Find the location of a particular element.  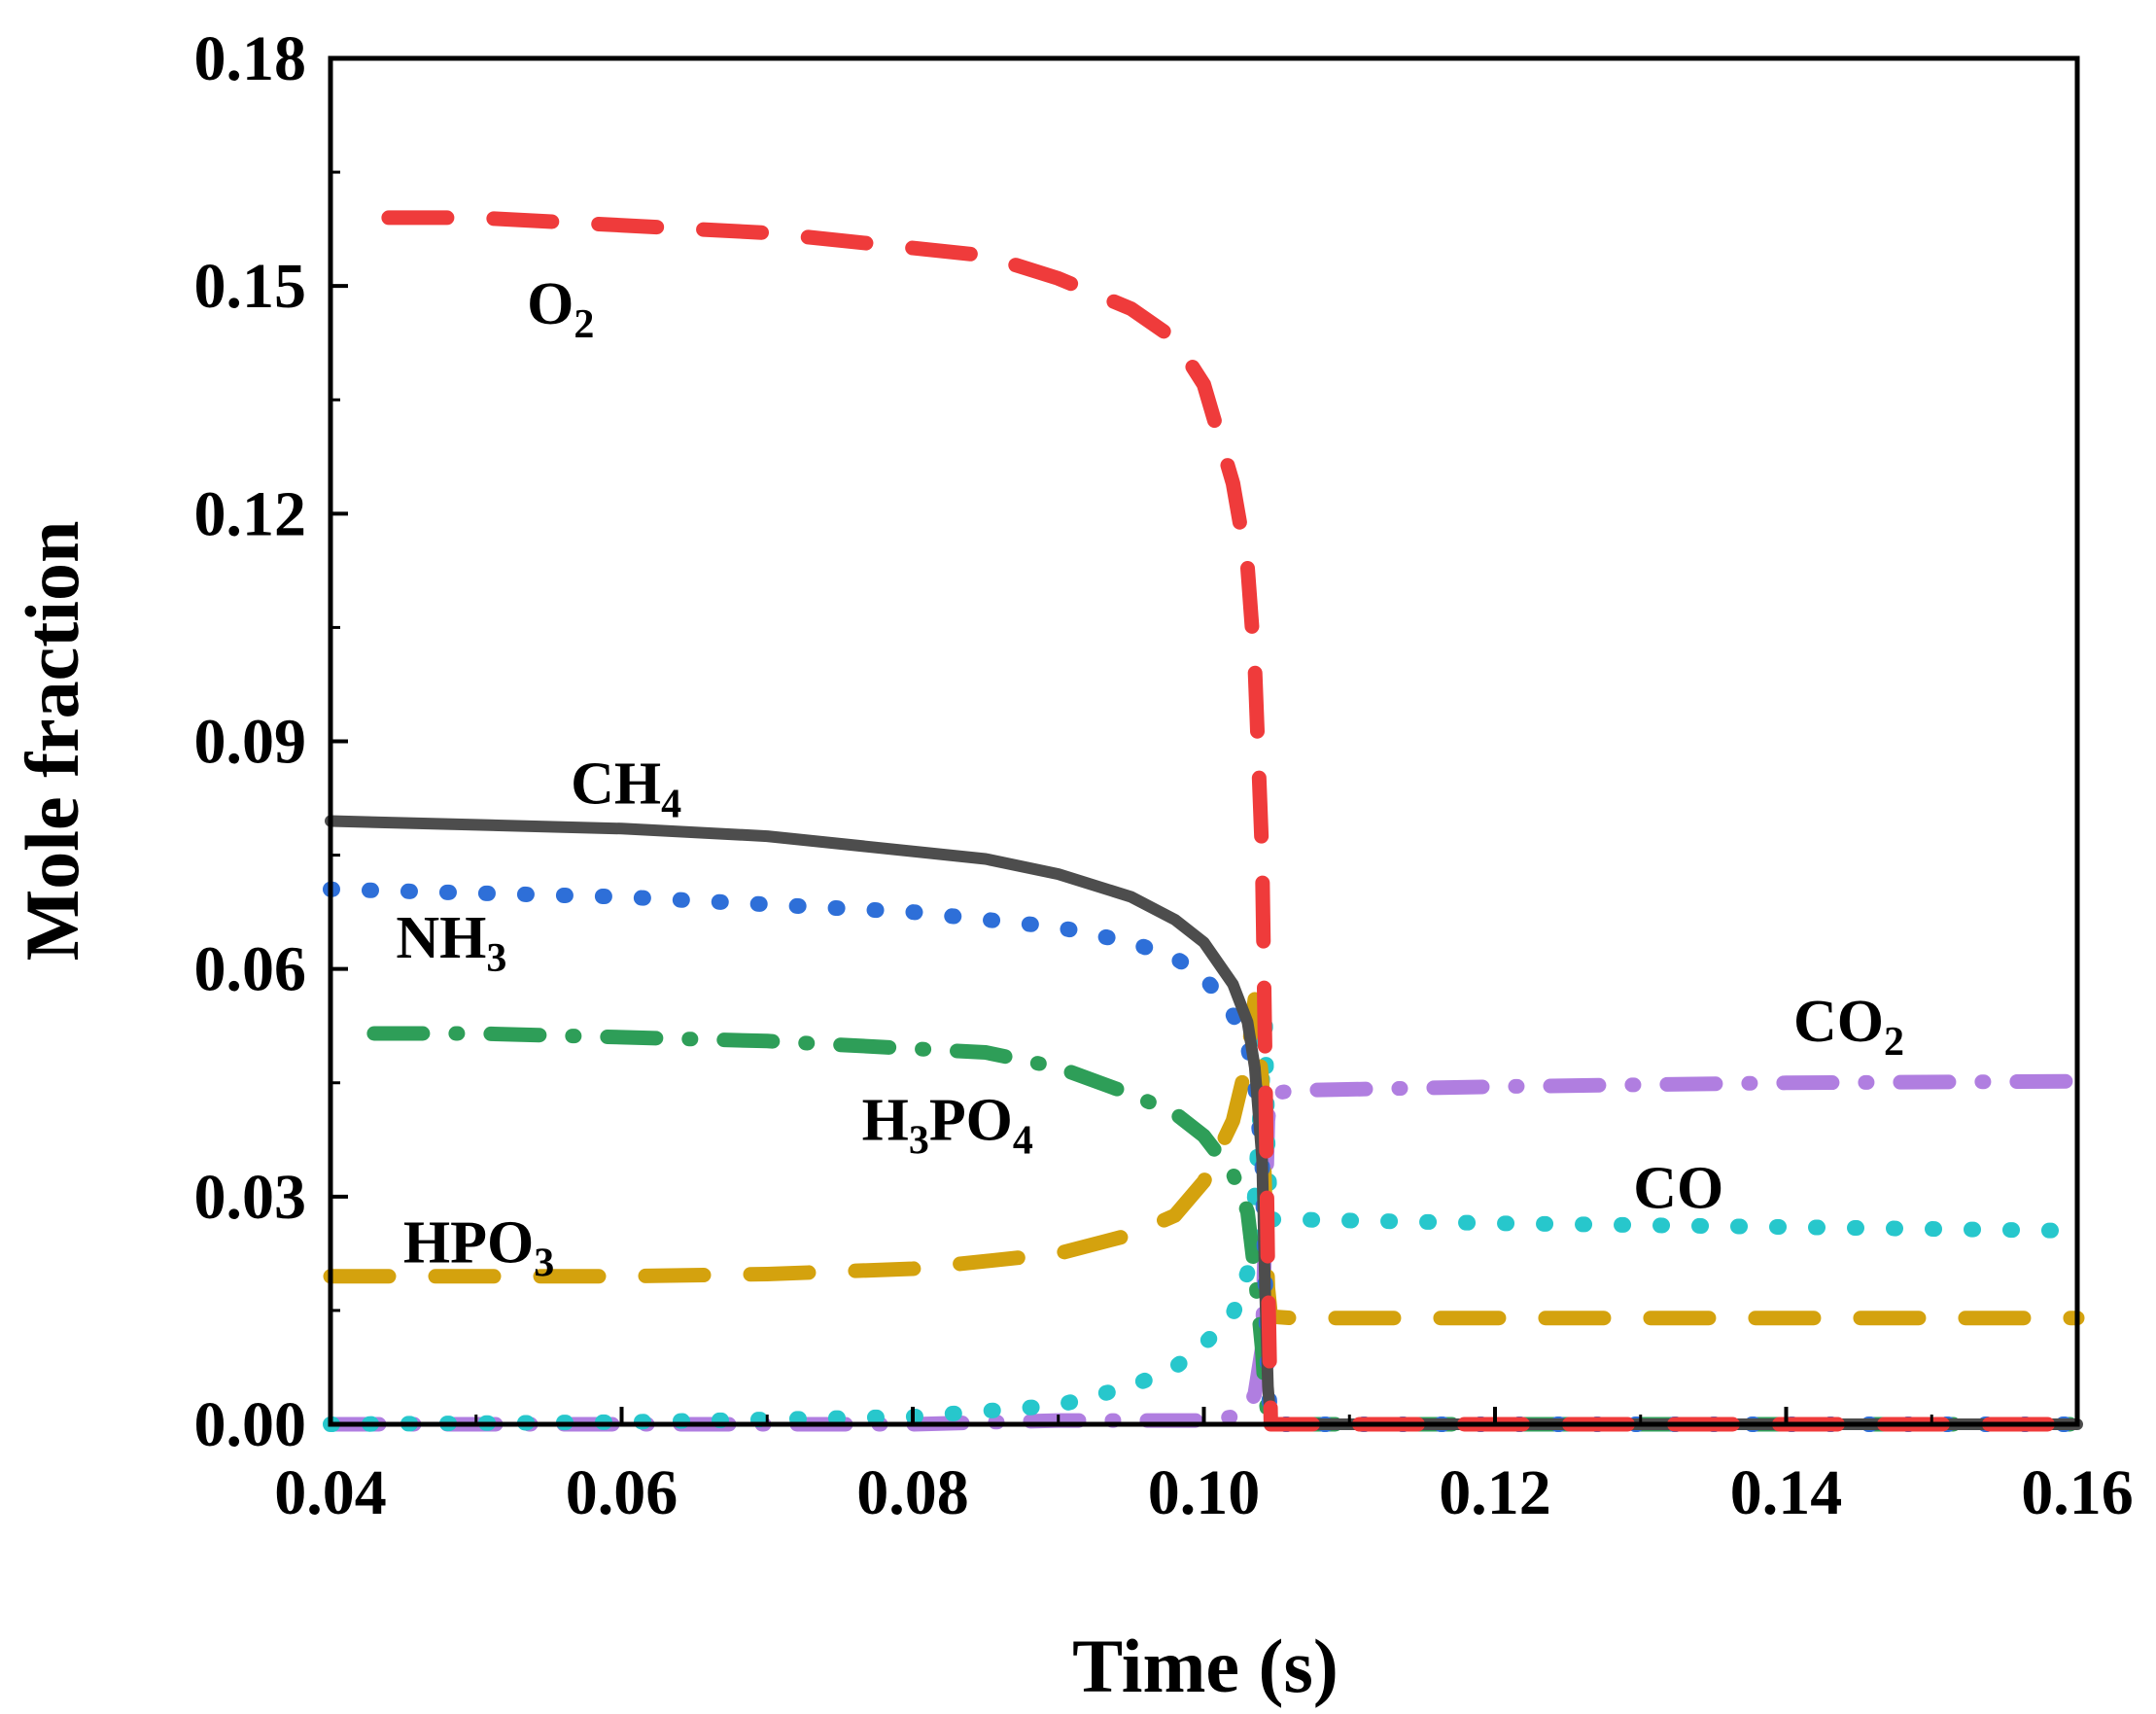

series-label-co: CO is located at coordinates (1678, 1189).